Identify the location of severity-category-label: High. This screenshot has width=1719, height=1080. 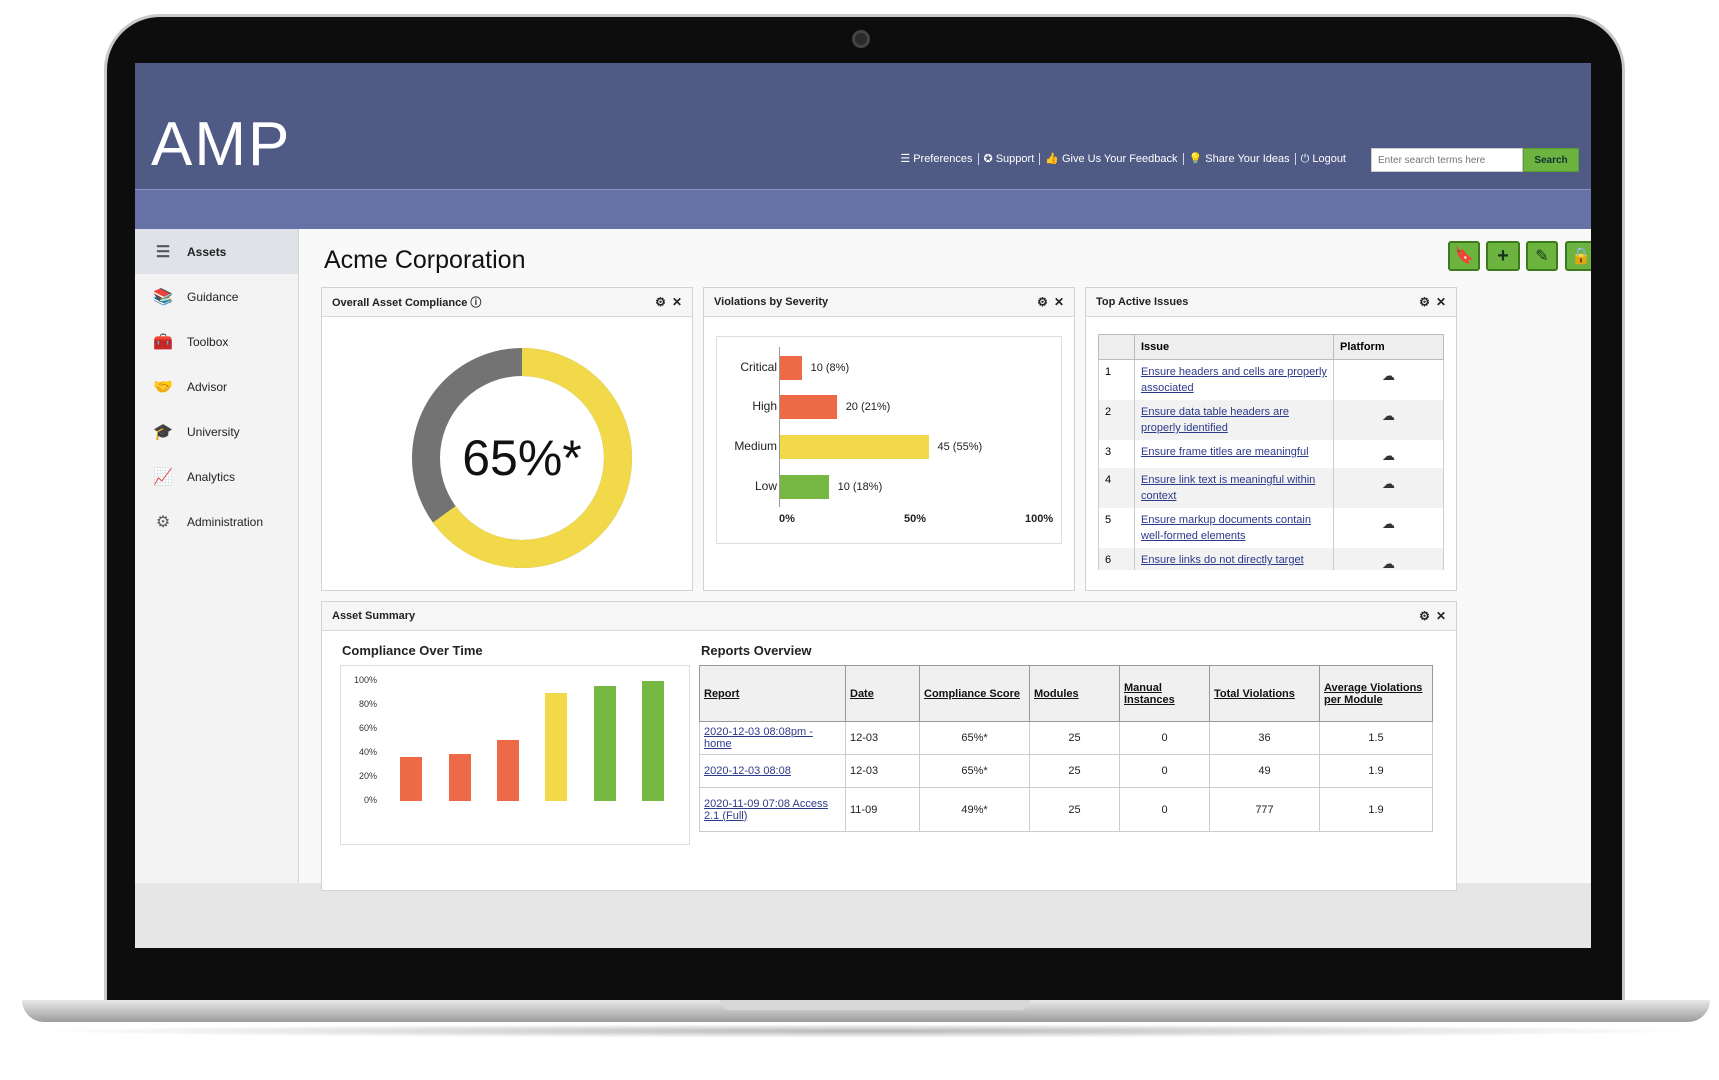
(764, 406).